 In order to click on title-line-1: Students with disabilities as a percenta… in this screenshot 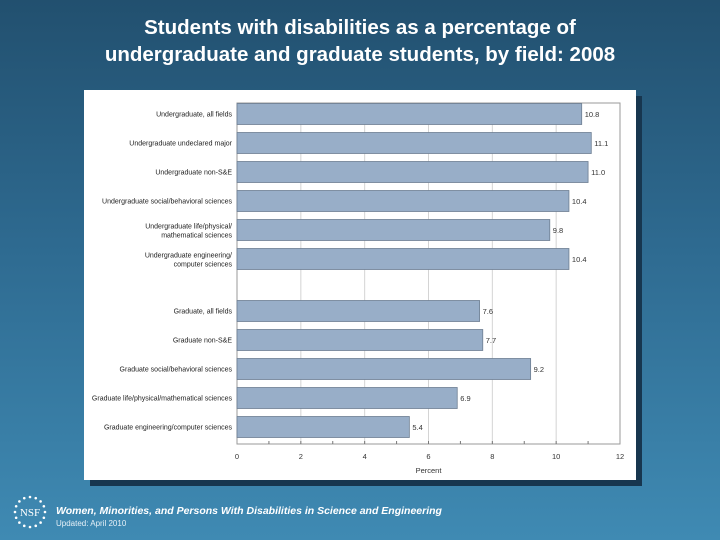, I will do `click(360, 27)`.